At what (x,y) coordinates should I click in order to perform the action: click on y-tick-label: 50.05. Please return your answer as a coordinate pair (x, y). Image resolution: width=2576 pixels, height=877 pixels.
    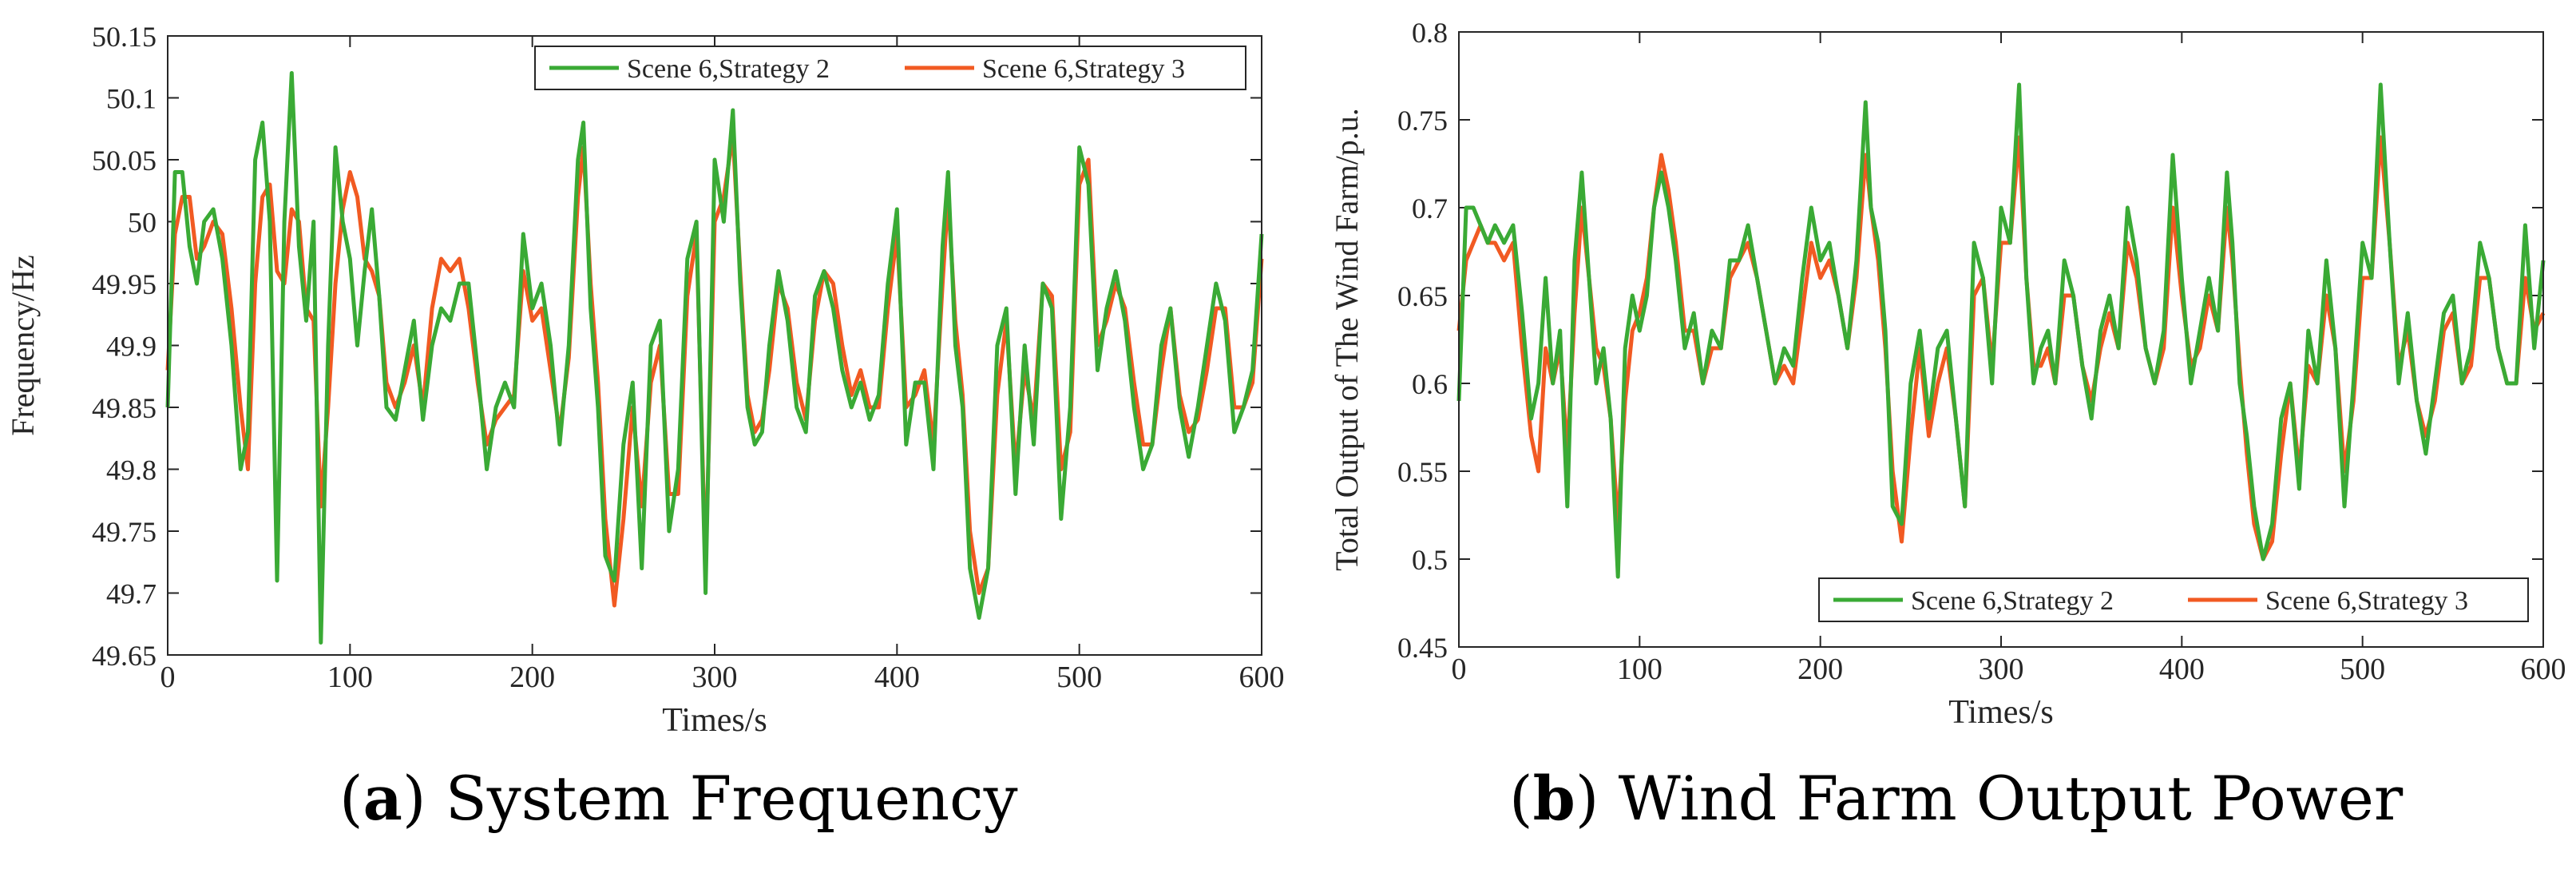
    Looking at the image, I should click on (125, 161).